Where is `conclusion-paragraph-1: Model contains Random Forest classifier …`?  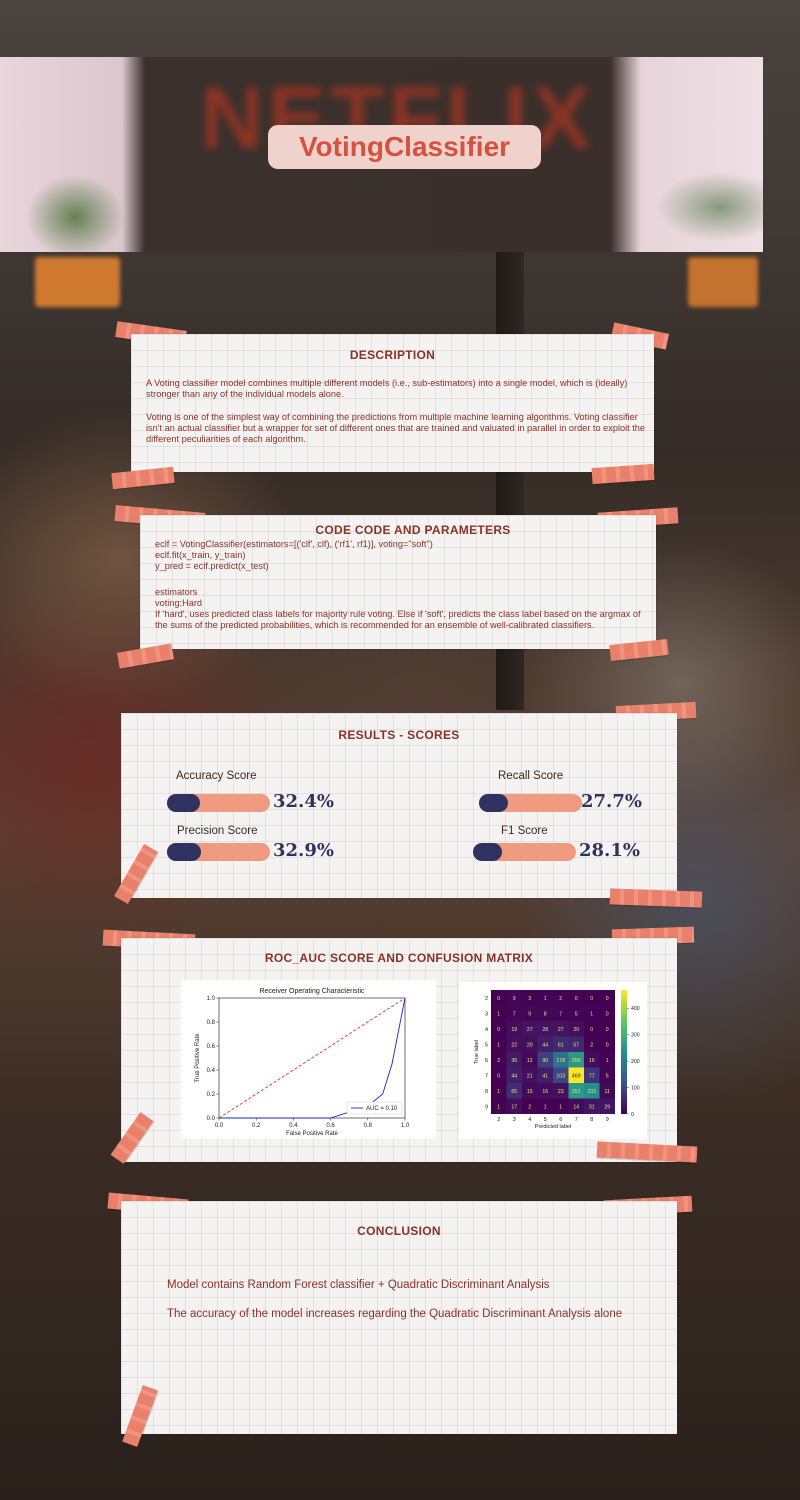
conclusion-paragraph-1: Model contains Random Forest classifier … is located at coordinates (358, 1285).